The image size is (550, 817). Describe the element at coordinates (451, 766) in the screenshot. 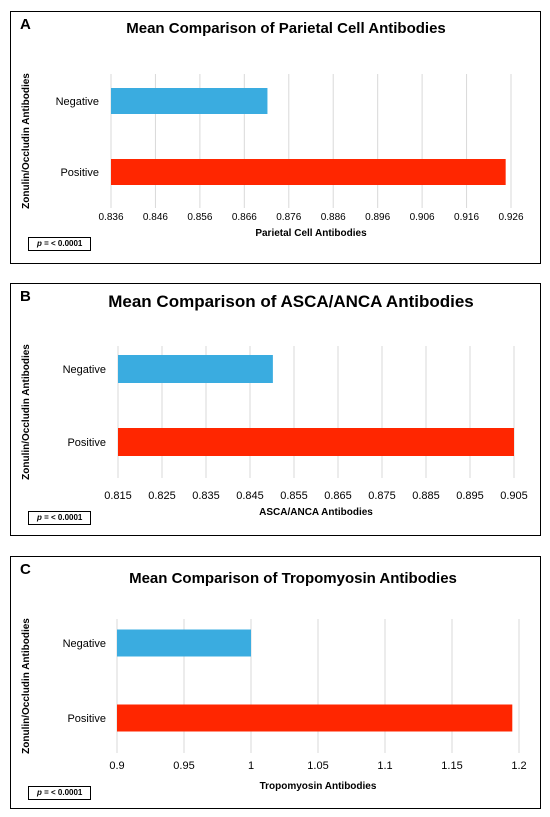

I see `x-tick-label: 1.15` at that location.